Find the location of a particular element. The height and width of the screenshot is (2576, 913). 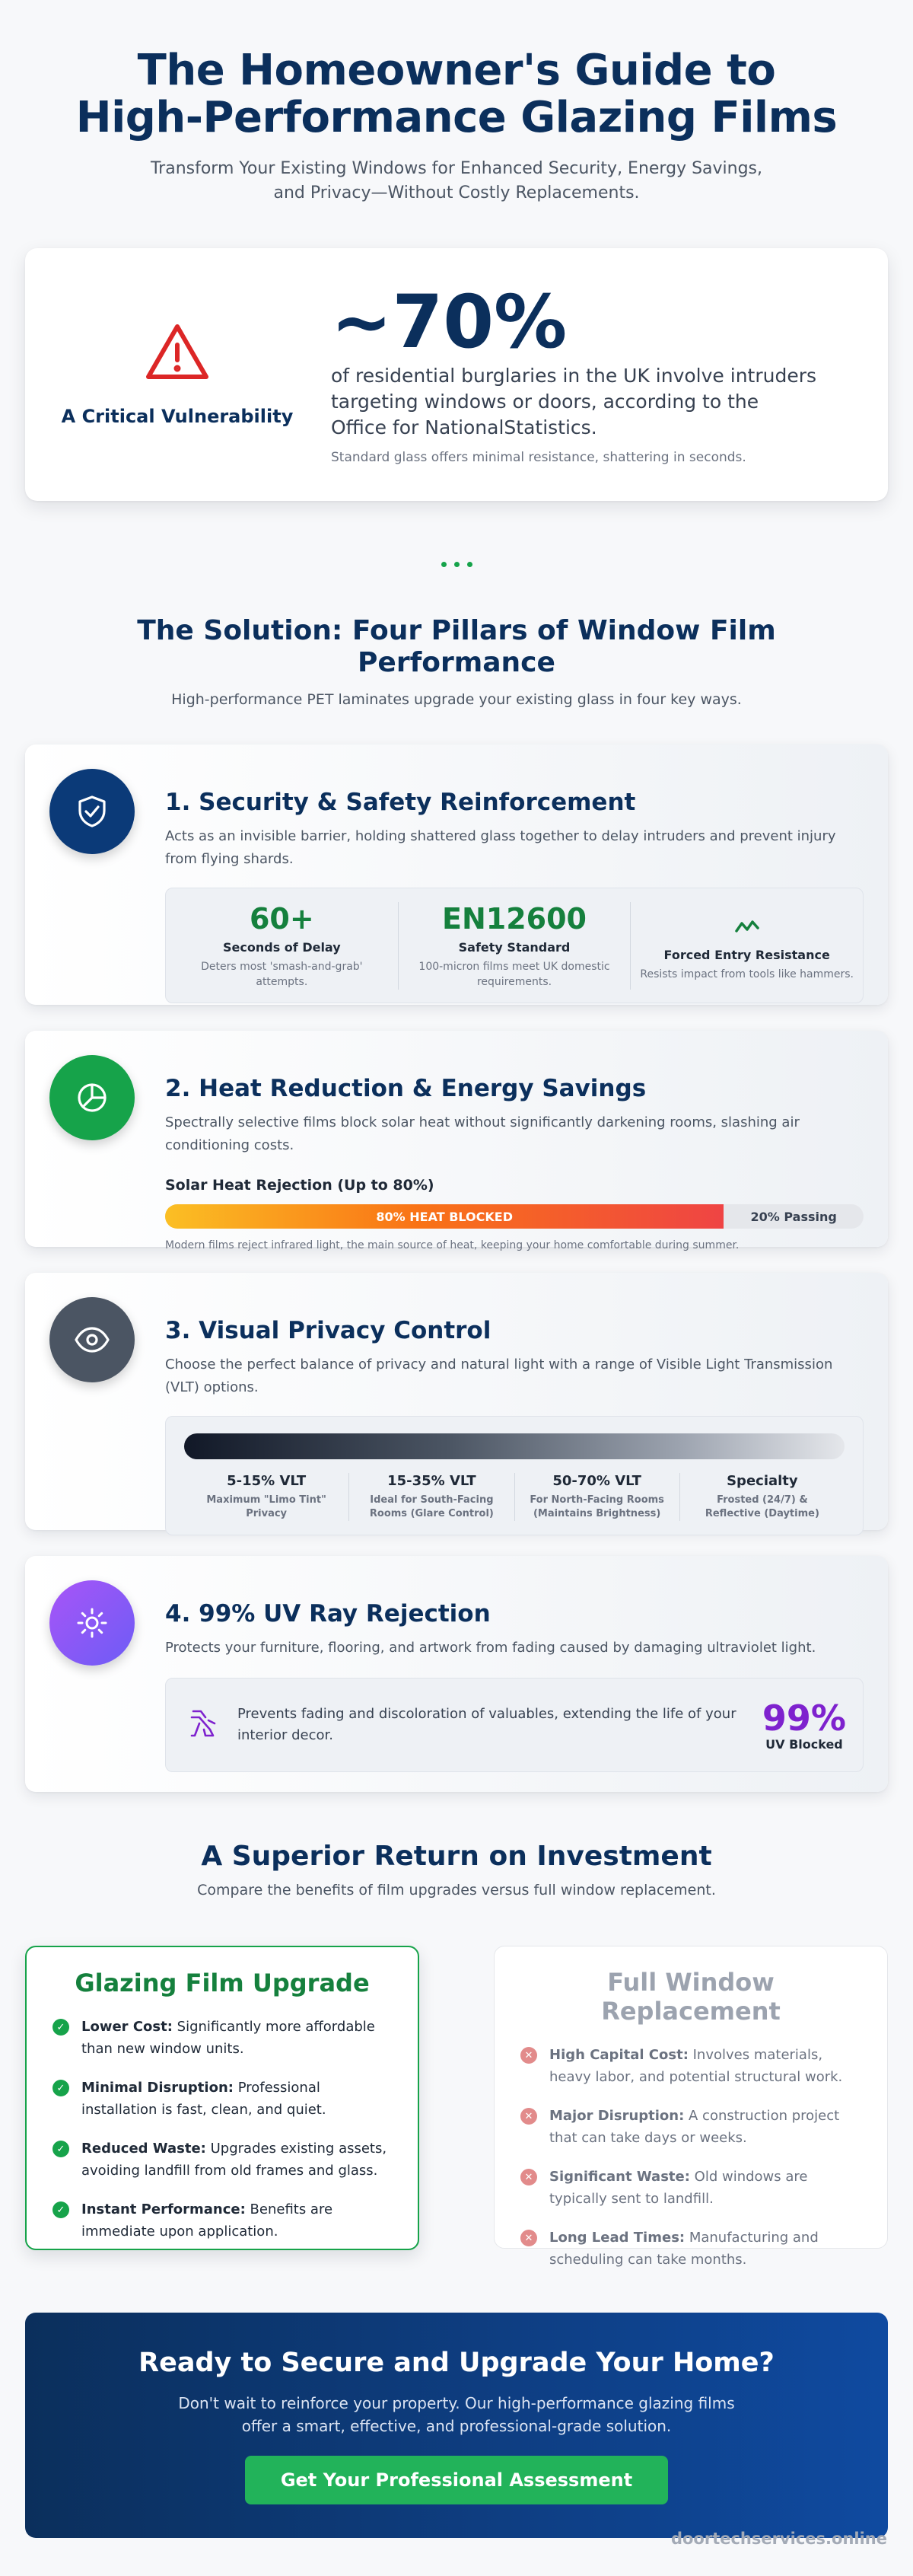

drawback-heading: High Capital Cost: is located at coordinates (619, 2055).